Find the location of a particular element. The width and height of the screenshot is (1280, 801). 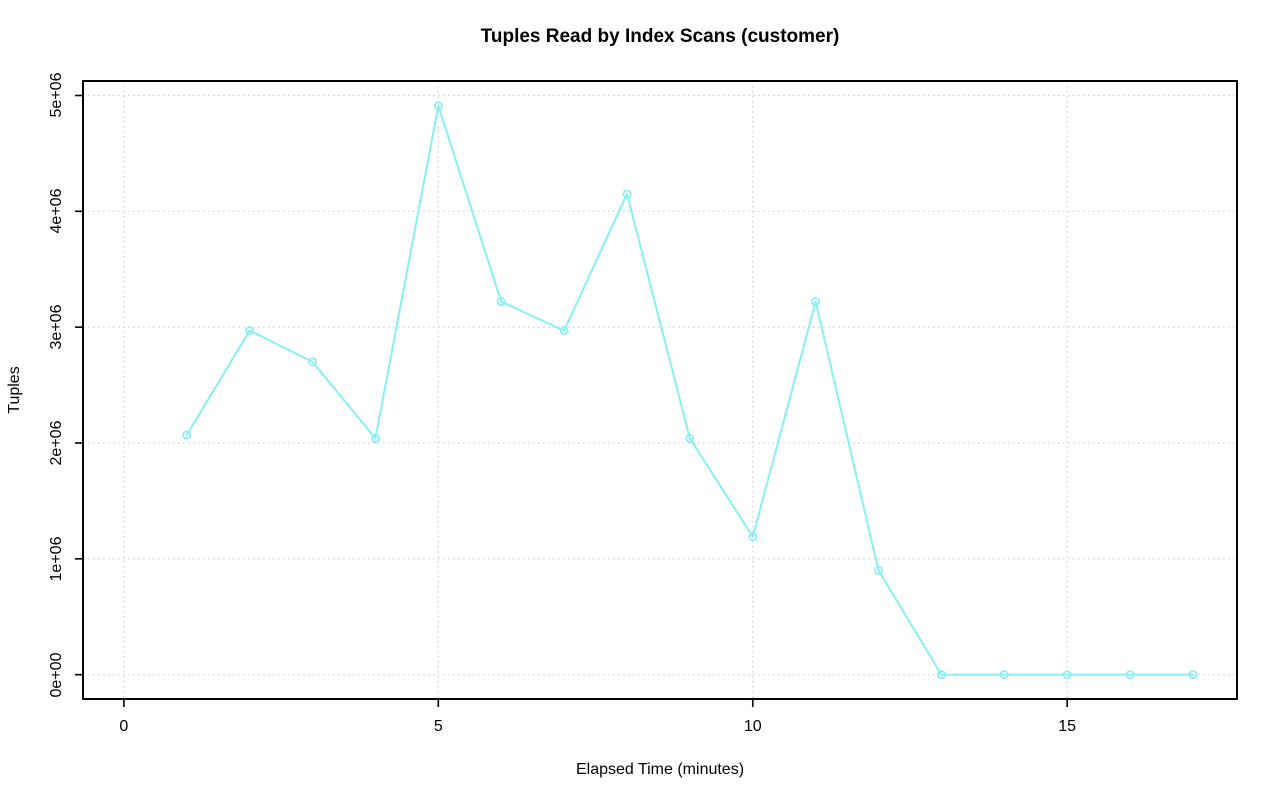

x-tick-label: 15 is located at coordinates (1067, 726).